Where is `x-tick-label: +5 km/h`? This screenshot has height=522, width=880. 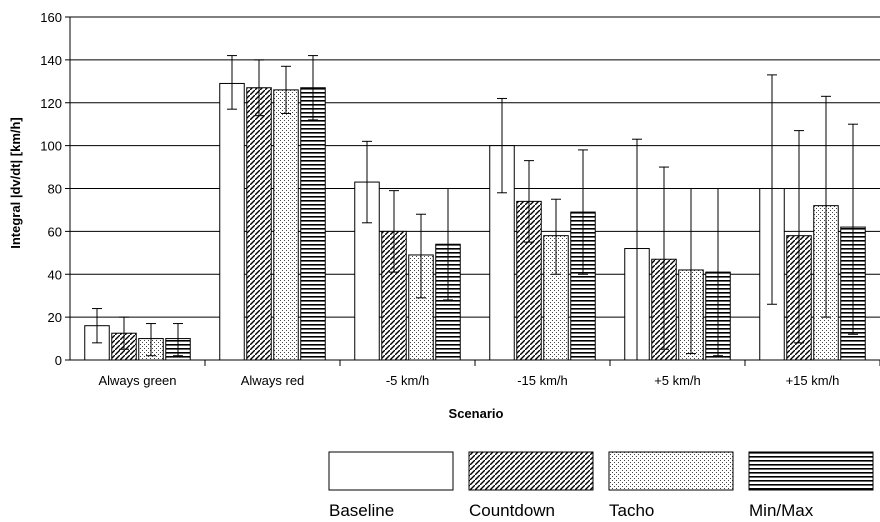
x-tick-label: +5 km/h is located at coordinates (677, 380).